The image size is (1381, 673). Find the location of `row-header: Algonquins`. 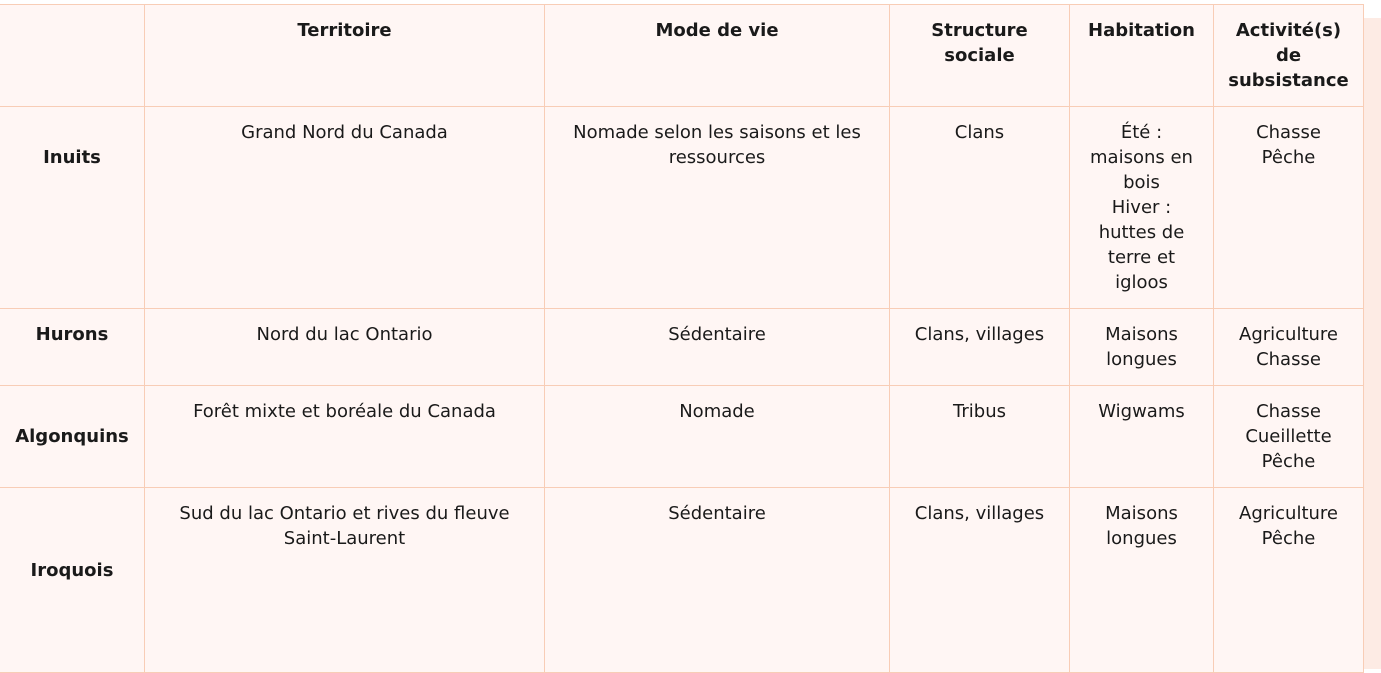

row-header: Algonquins is located at coordinates (72, 436).